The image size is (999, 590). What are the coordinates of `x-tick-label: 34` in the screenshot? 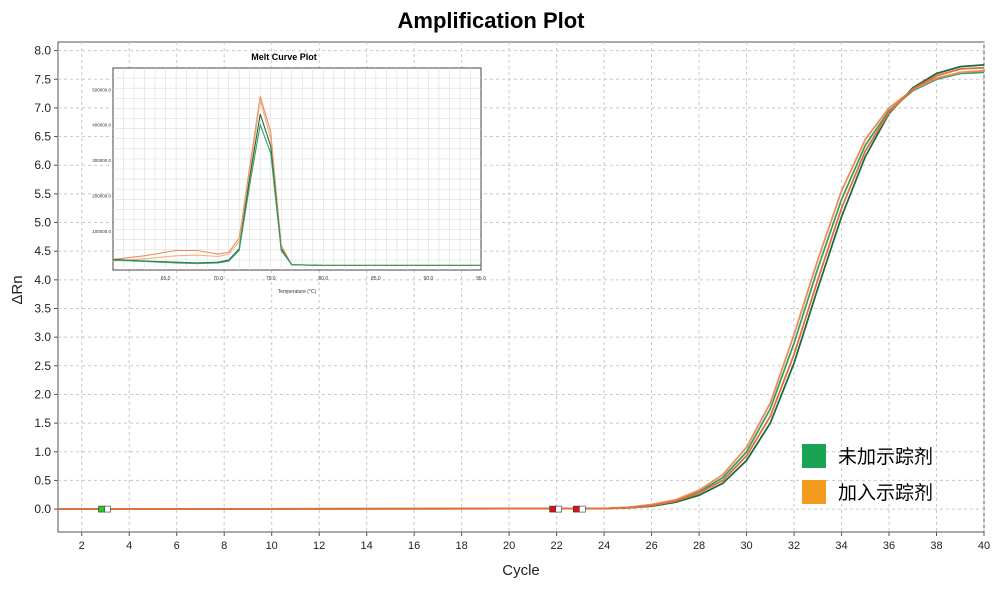 It's located at (841, 546).